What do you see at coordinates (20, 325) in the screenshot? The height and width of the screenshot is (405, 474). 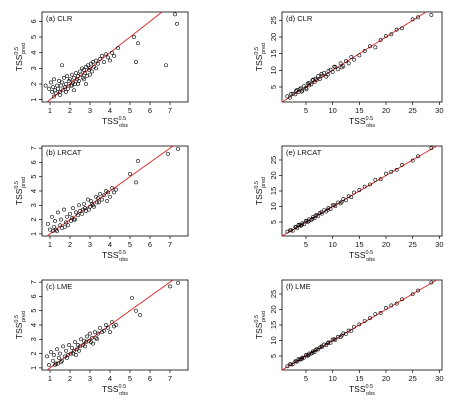 I see `y-axis-label: TSS0.5pred` at bounding box center [20, 325].